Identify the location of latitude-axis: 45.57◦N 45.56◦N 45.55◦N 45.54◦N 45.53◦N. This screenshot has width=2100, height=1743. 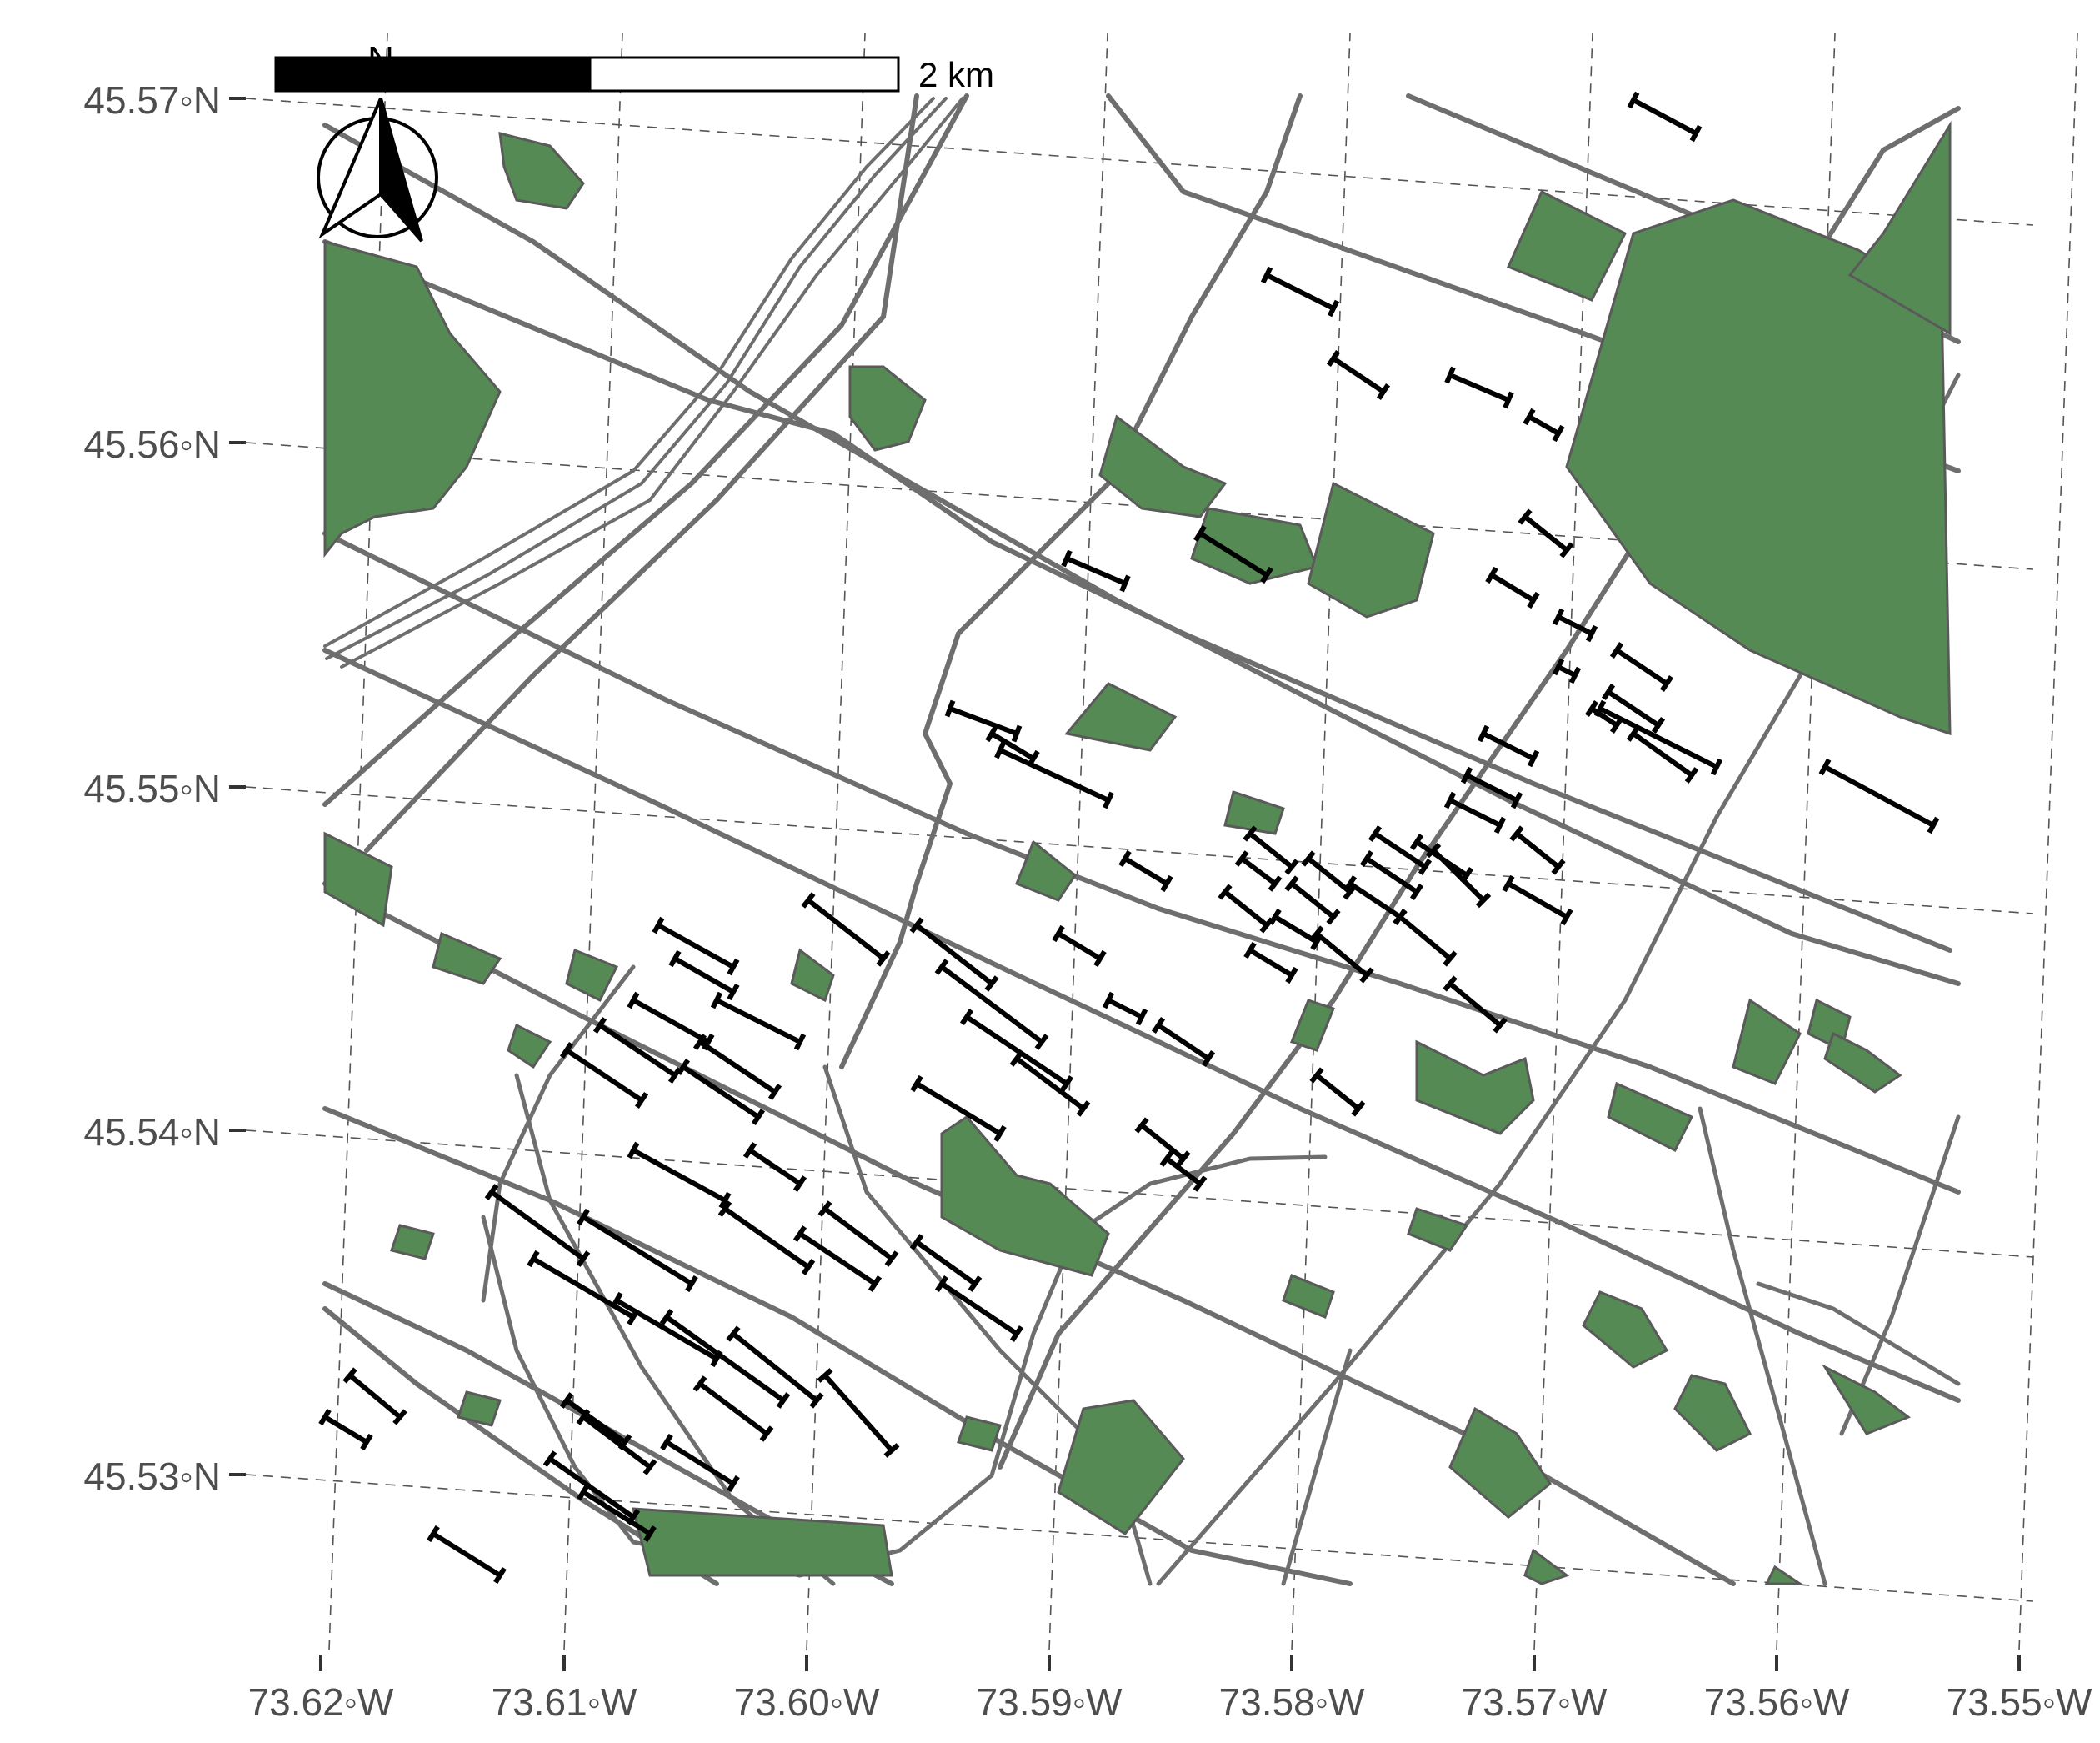
(164, 788).